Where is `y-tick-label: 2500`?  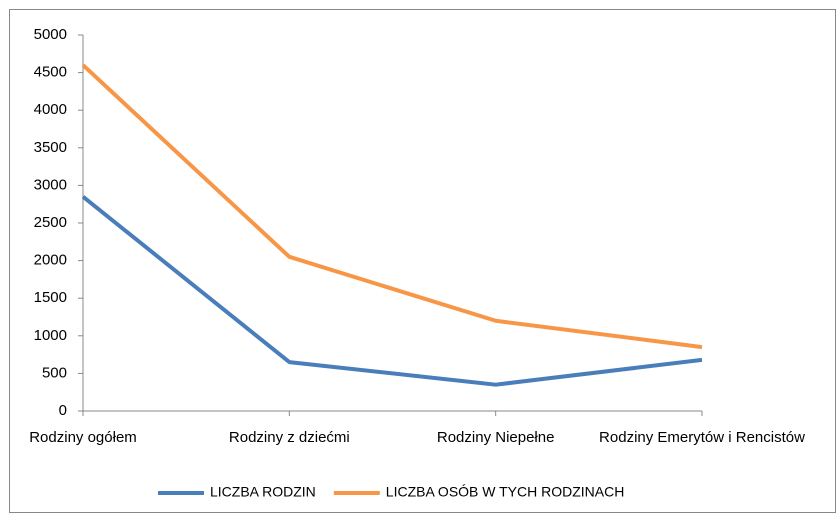
y-tick-label: 2500 is located at coordinates (50, 222).